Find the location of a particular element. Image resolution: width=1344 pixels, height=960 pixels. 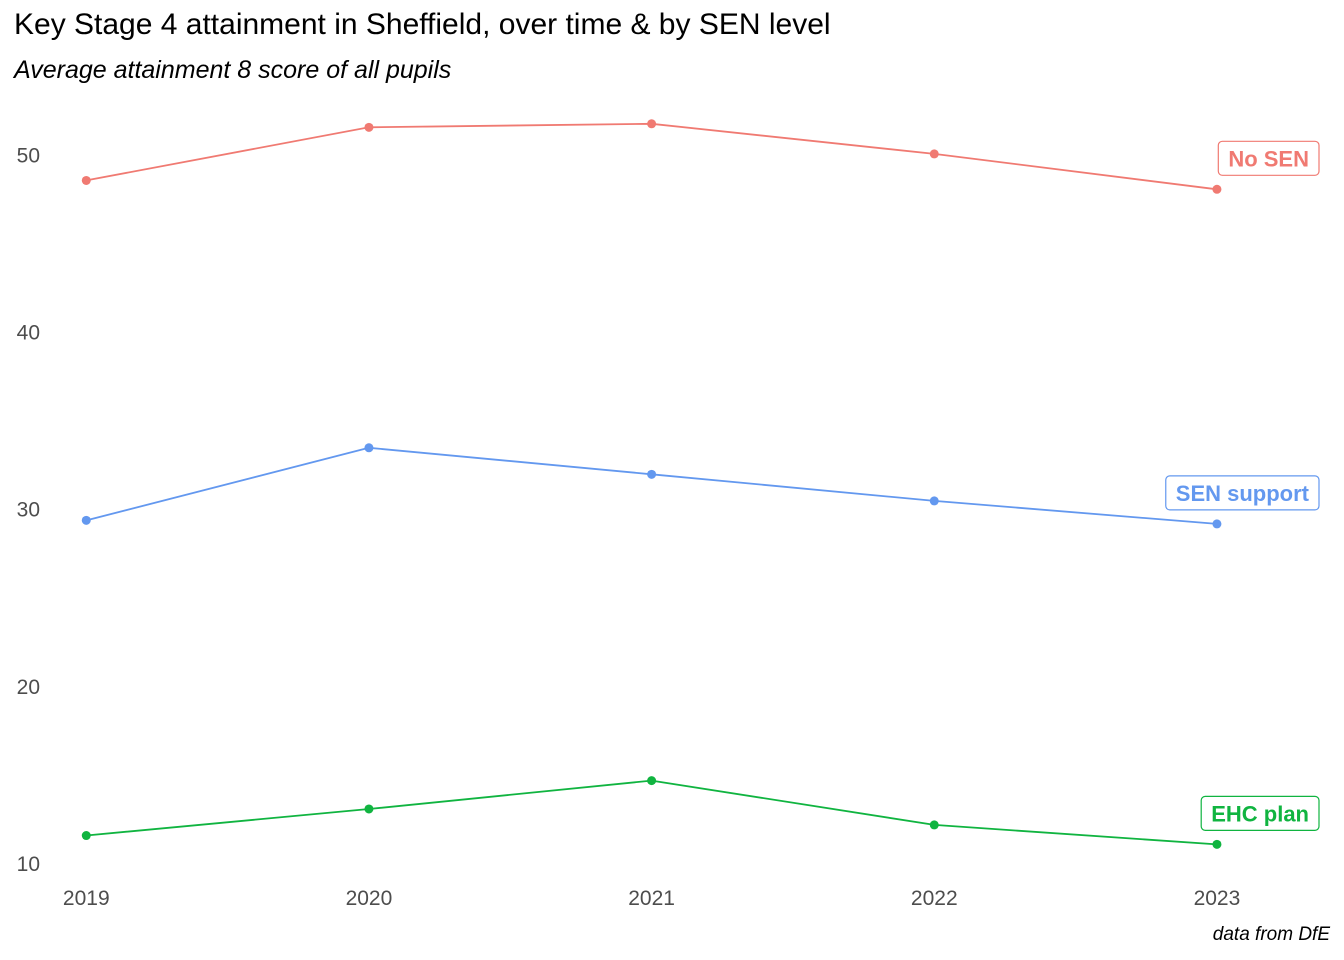

series-label-text: SEN support is located at coordinates (1243, 493).